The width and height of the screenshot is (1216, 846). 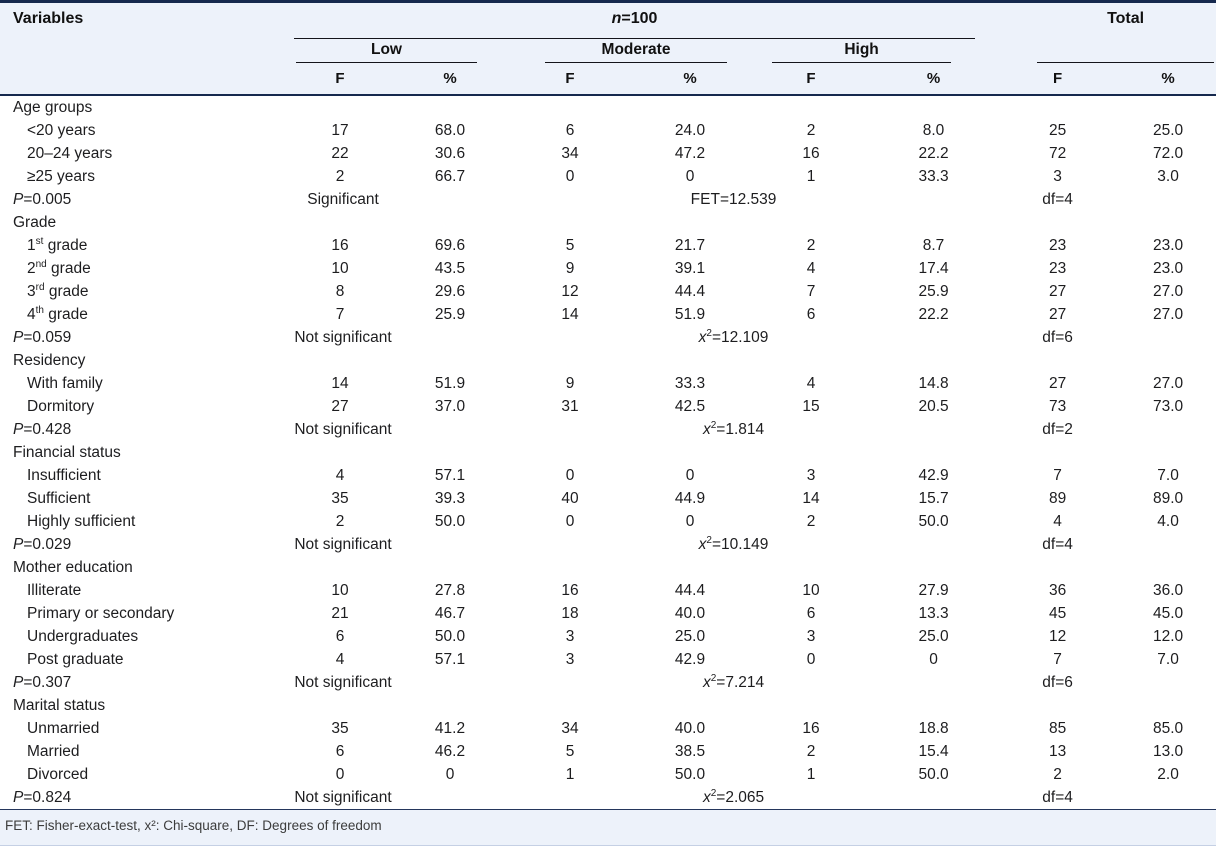 I want to click on col-header-n100: n=100, so click(x=642, y=21).